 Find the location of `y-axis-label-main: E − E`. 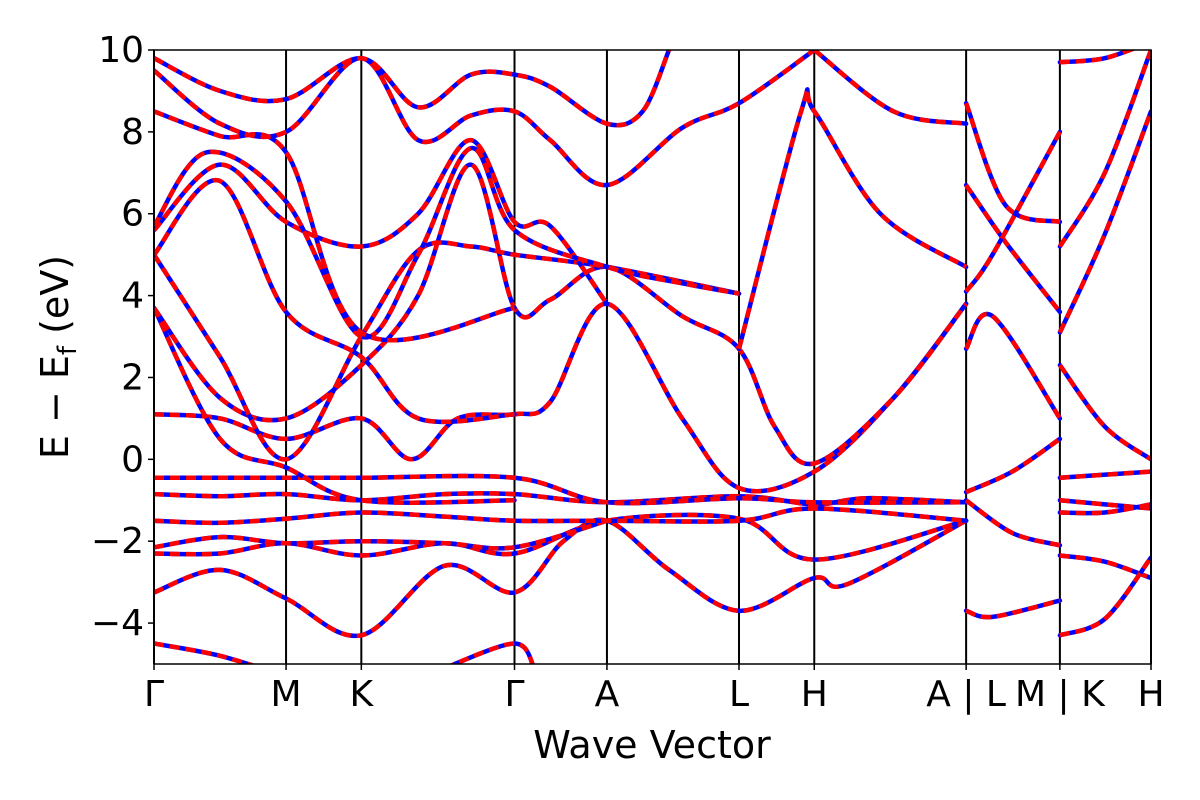

y-axis-label-main: E − E is located at coordinates (55, 407).